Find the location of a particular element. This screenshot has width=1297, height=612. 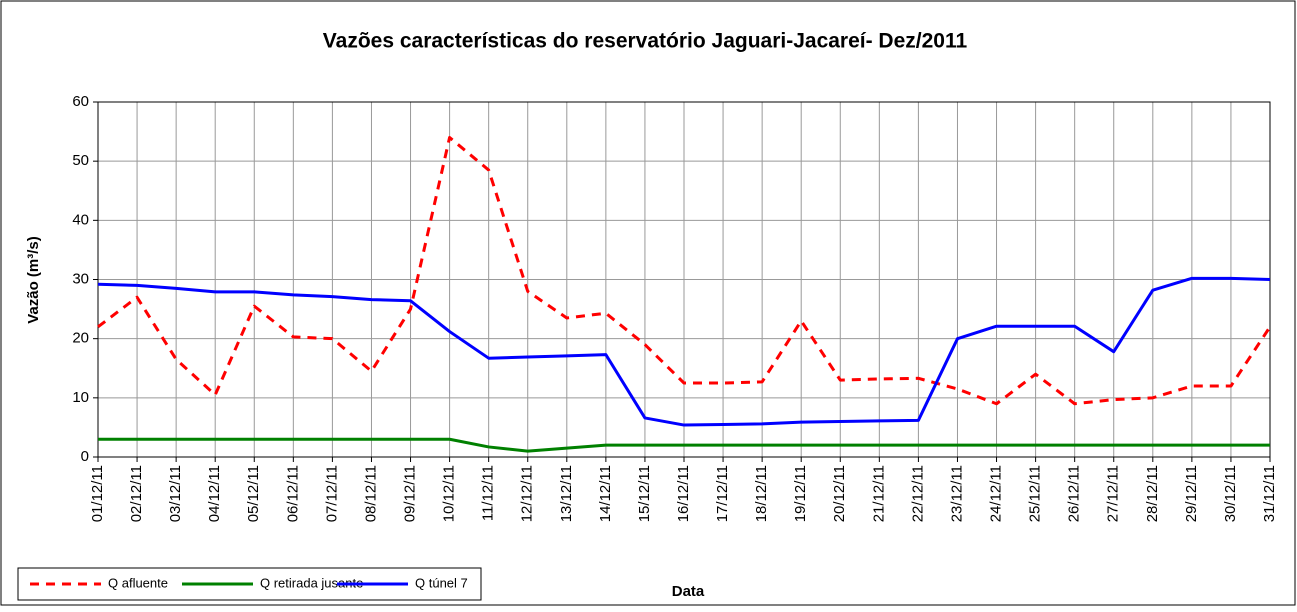

x-tick-label: 22/12/11 is located at coordinates (917, 493).